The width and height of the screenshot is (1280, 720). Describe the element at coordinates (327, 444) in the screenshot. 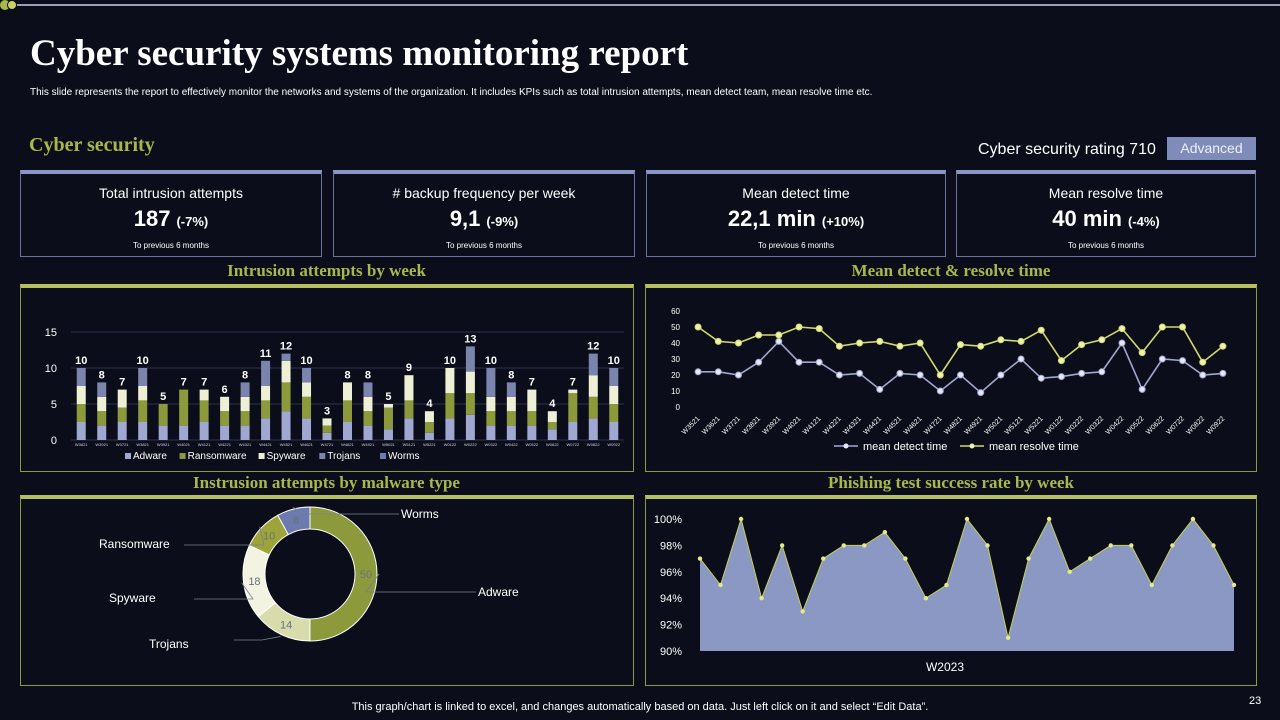

I see `x-tick-label: W4721` at that location.